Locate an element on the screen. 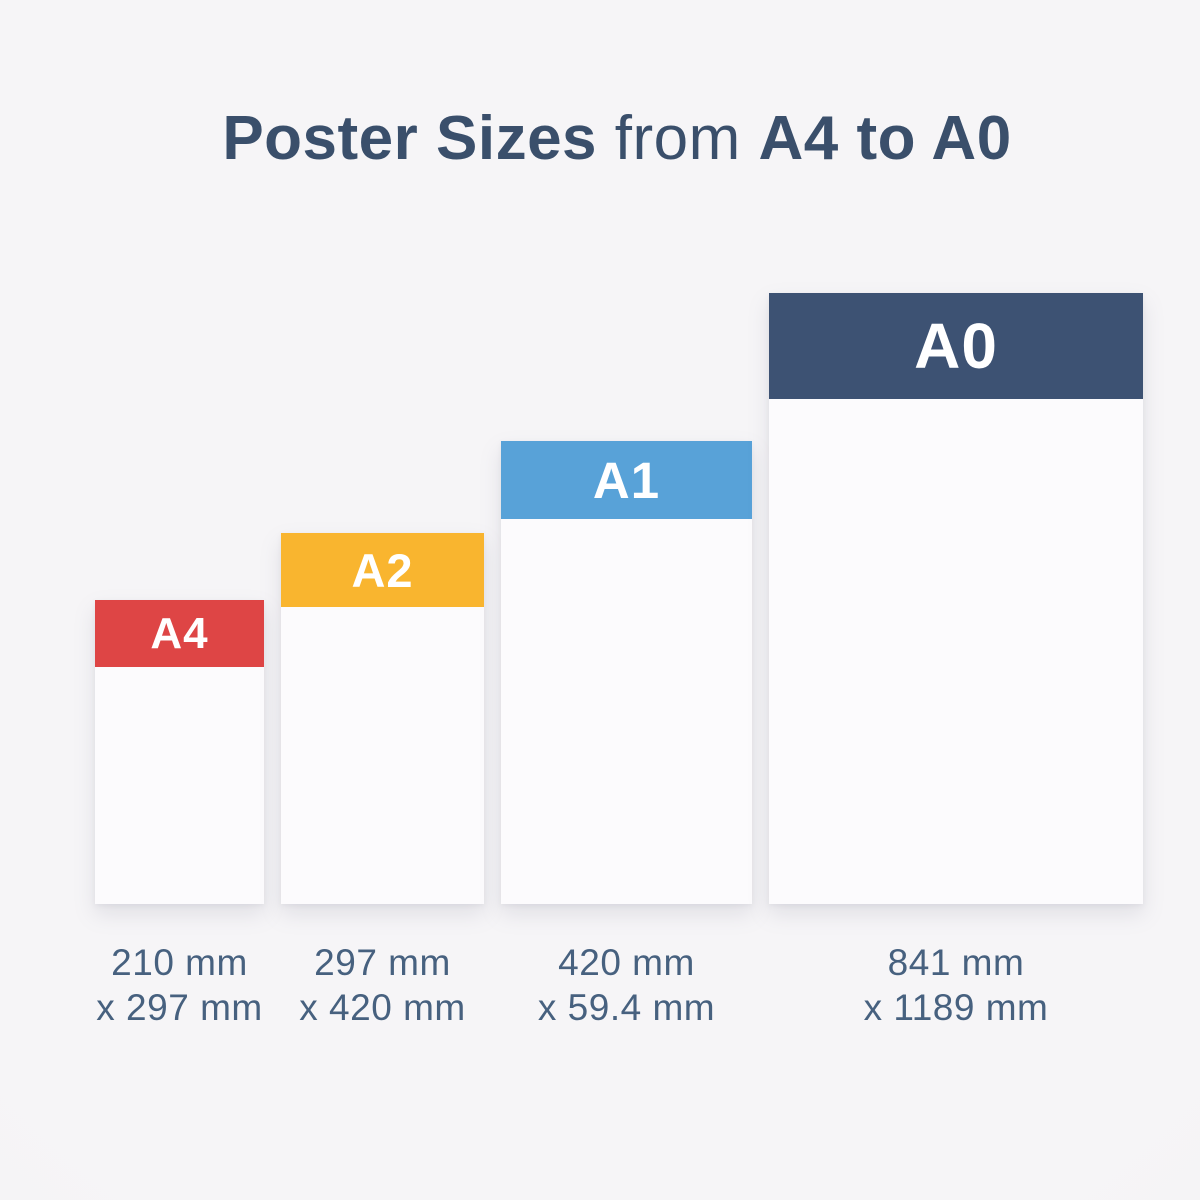 This screenshot has width=1200, height=1200. poster-card-header: A2 is located at coordinates (382, 570).